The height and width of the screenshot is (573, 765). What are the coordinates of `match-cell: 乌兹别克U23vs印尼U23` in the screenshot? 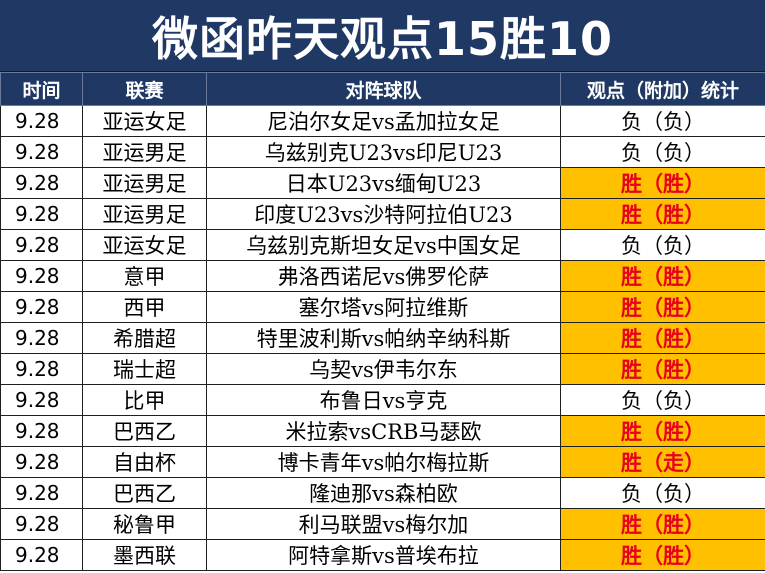 It's located at (383, 152).